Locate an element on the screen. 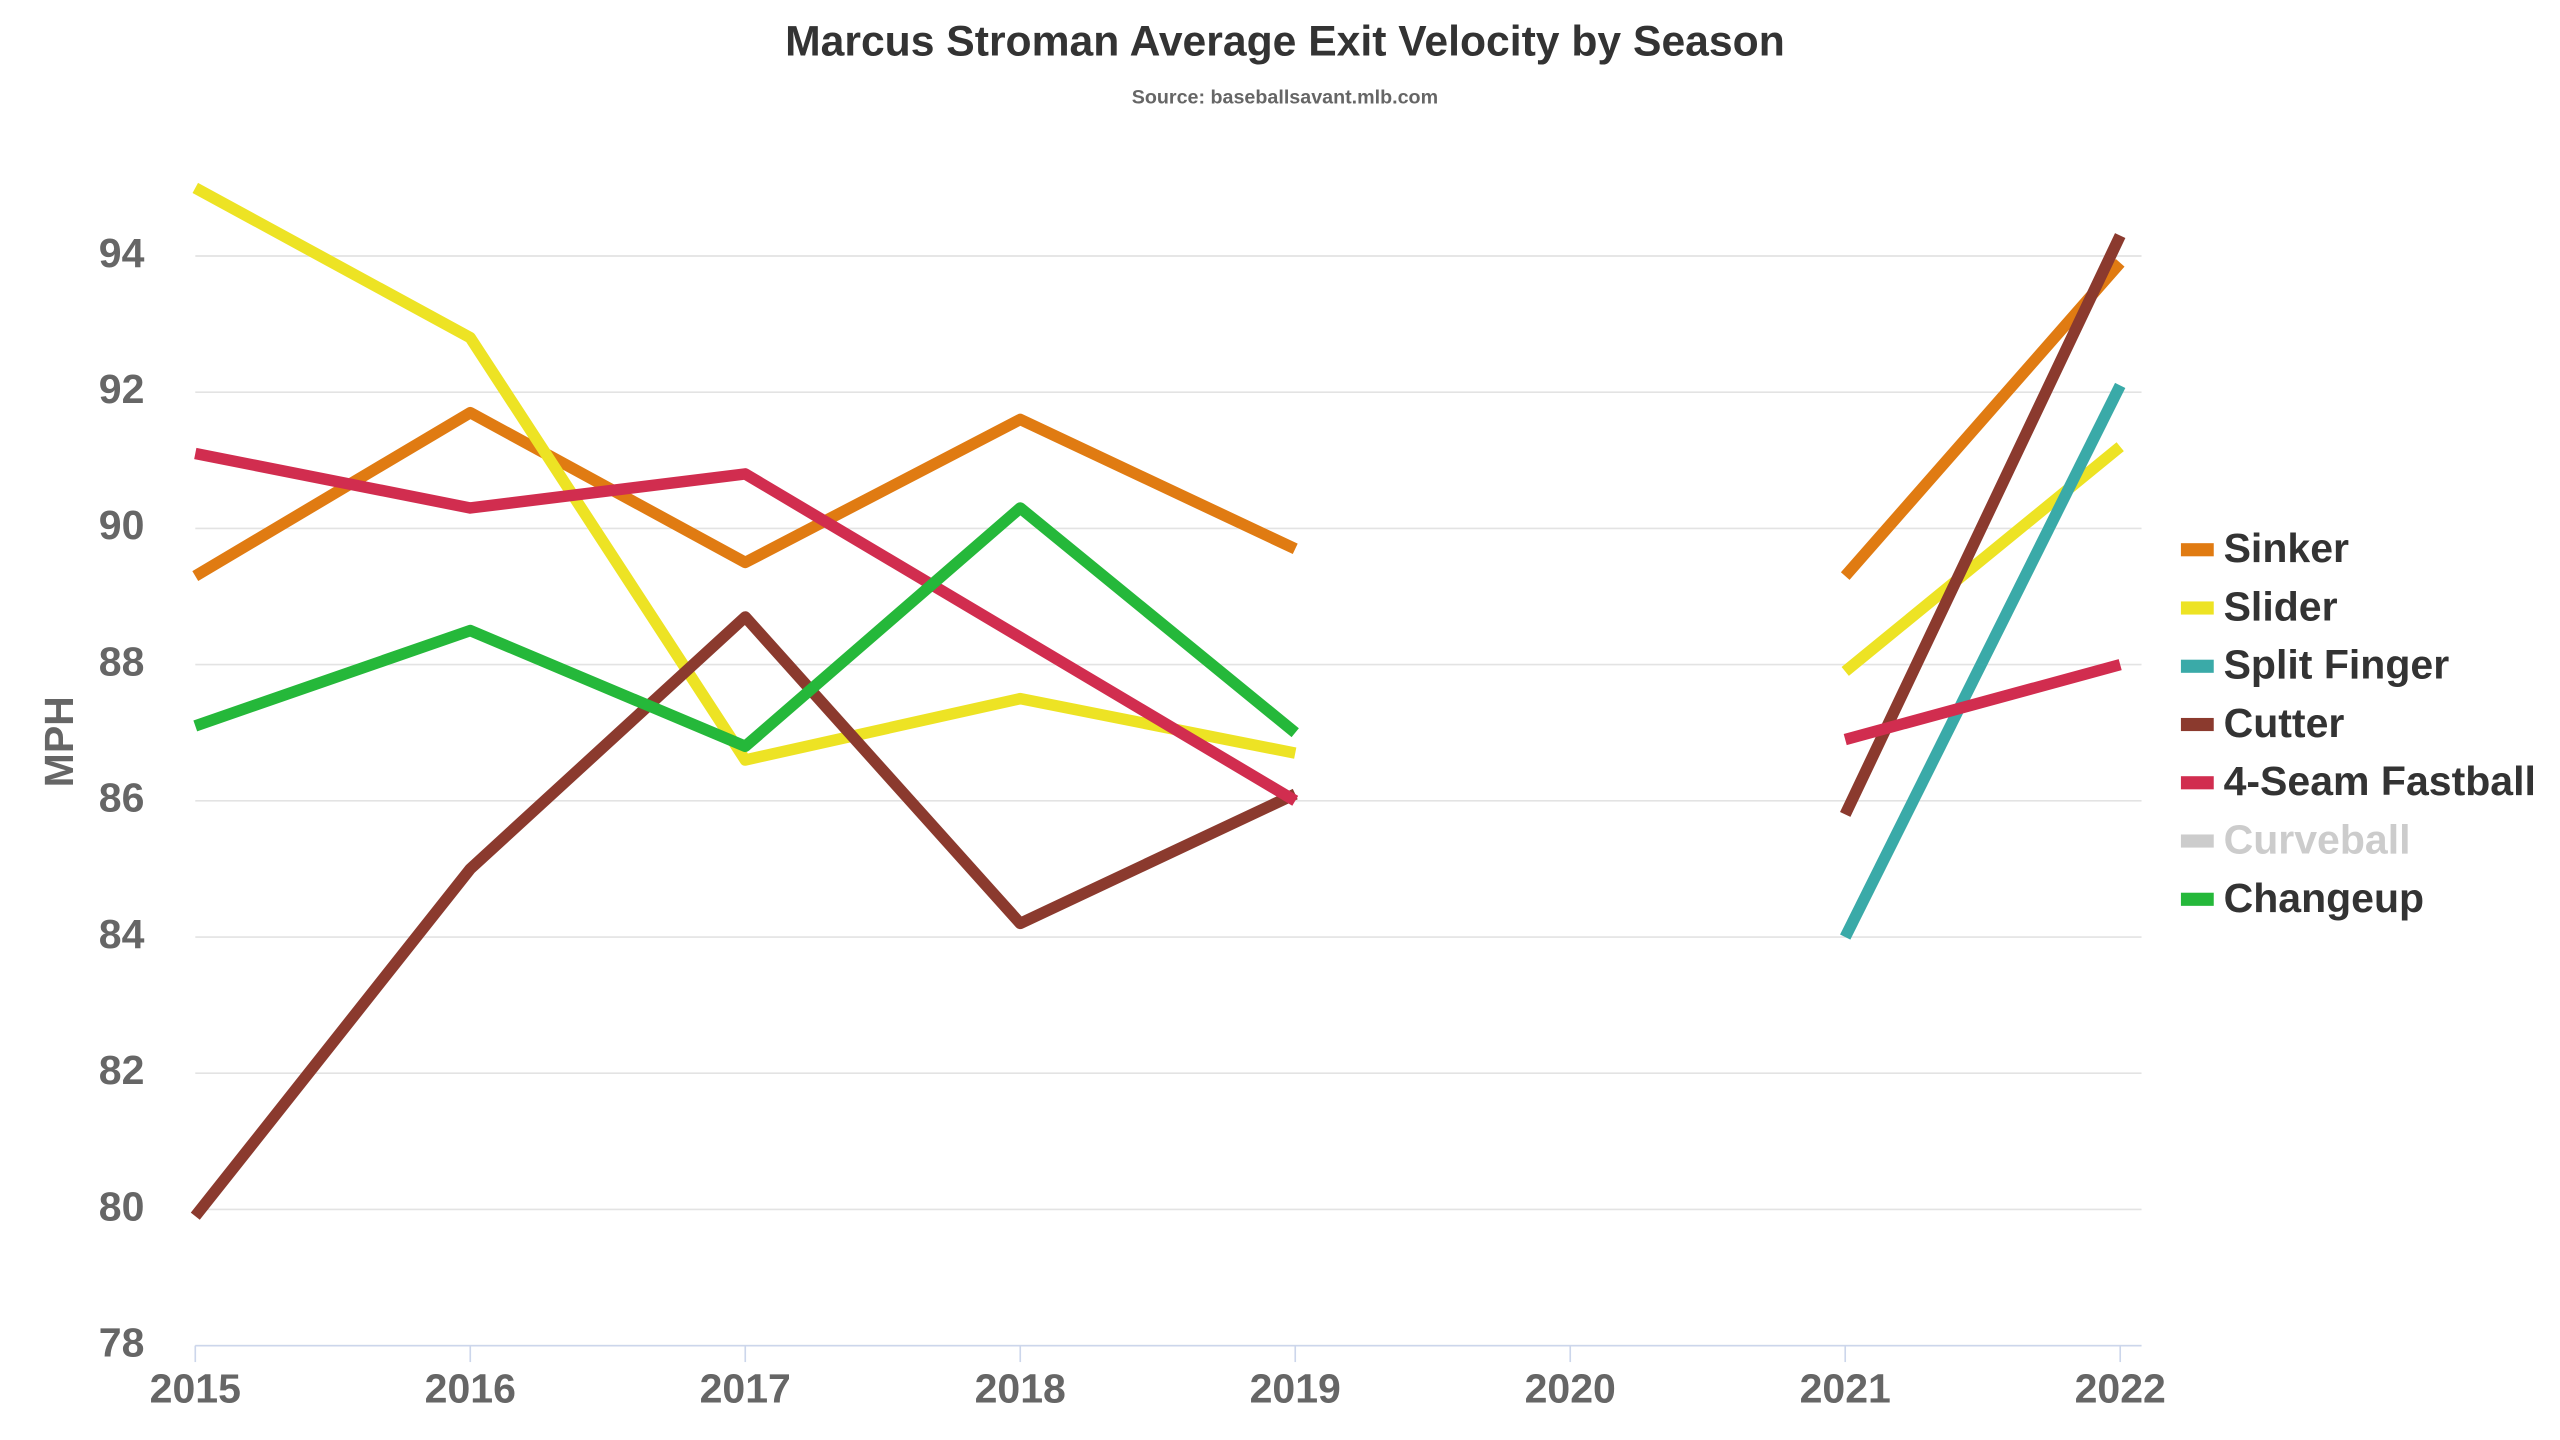 This screenshot has width=2560, height=1440. legend-label: Split Finger is located at coordinates (2337, 665).